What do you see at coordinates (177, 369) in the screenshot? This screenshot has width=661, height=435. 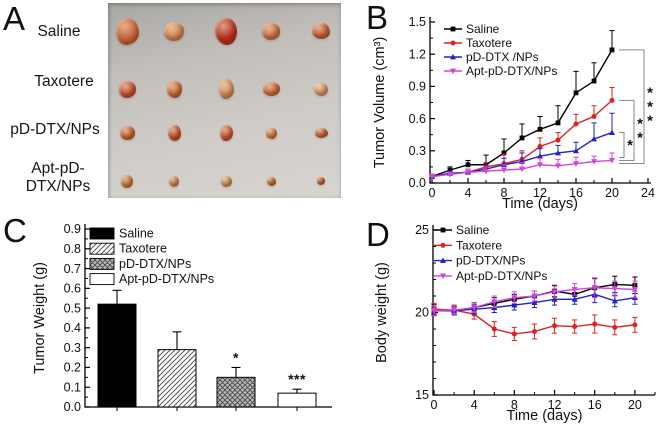 I see `bar-Taxotere` at bounding box center [177, 369].